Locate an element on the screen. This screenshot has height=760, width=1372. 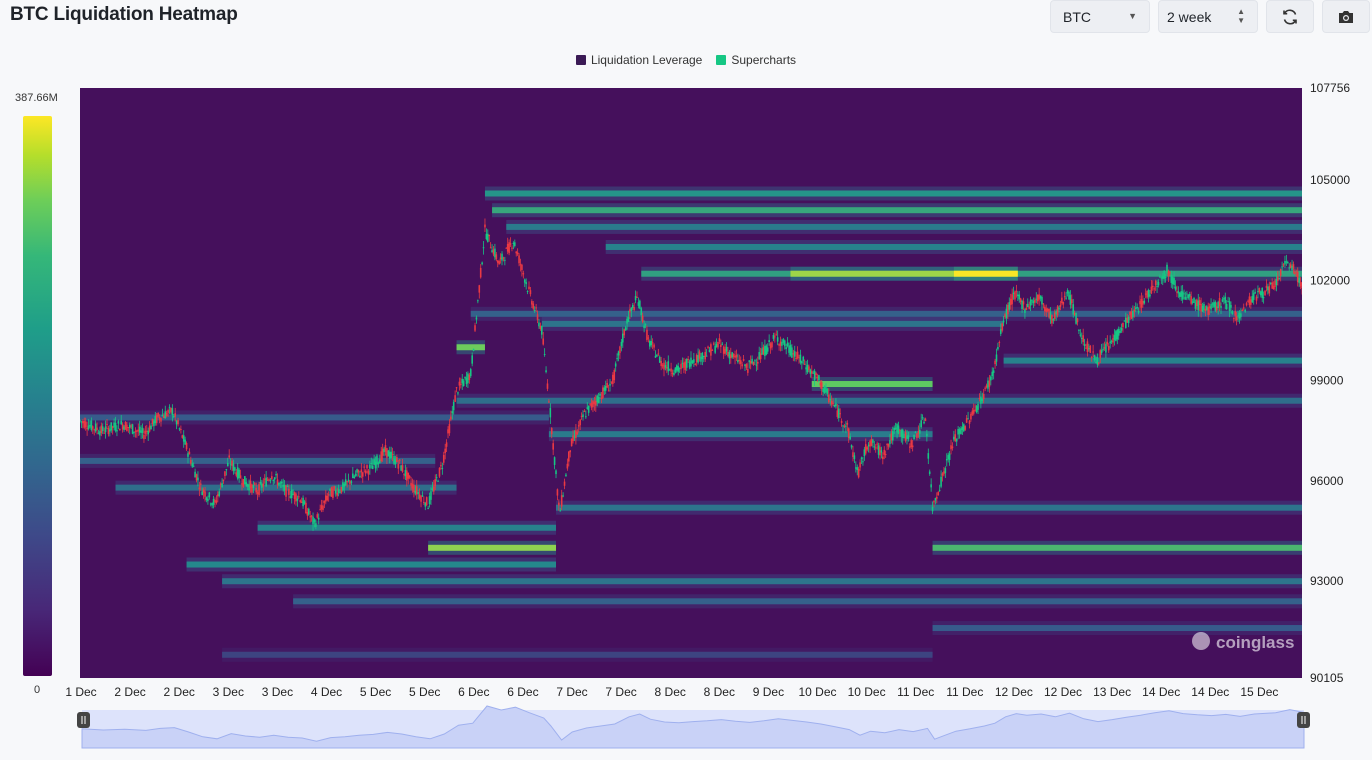
x-tick-label: 2 Dec is located at coordinates (129, 692).